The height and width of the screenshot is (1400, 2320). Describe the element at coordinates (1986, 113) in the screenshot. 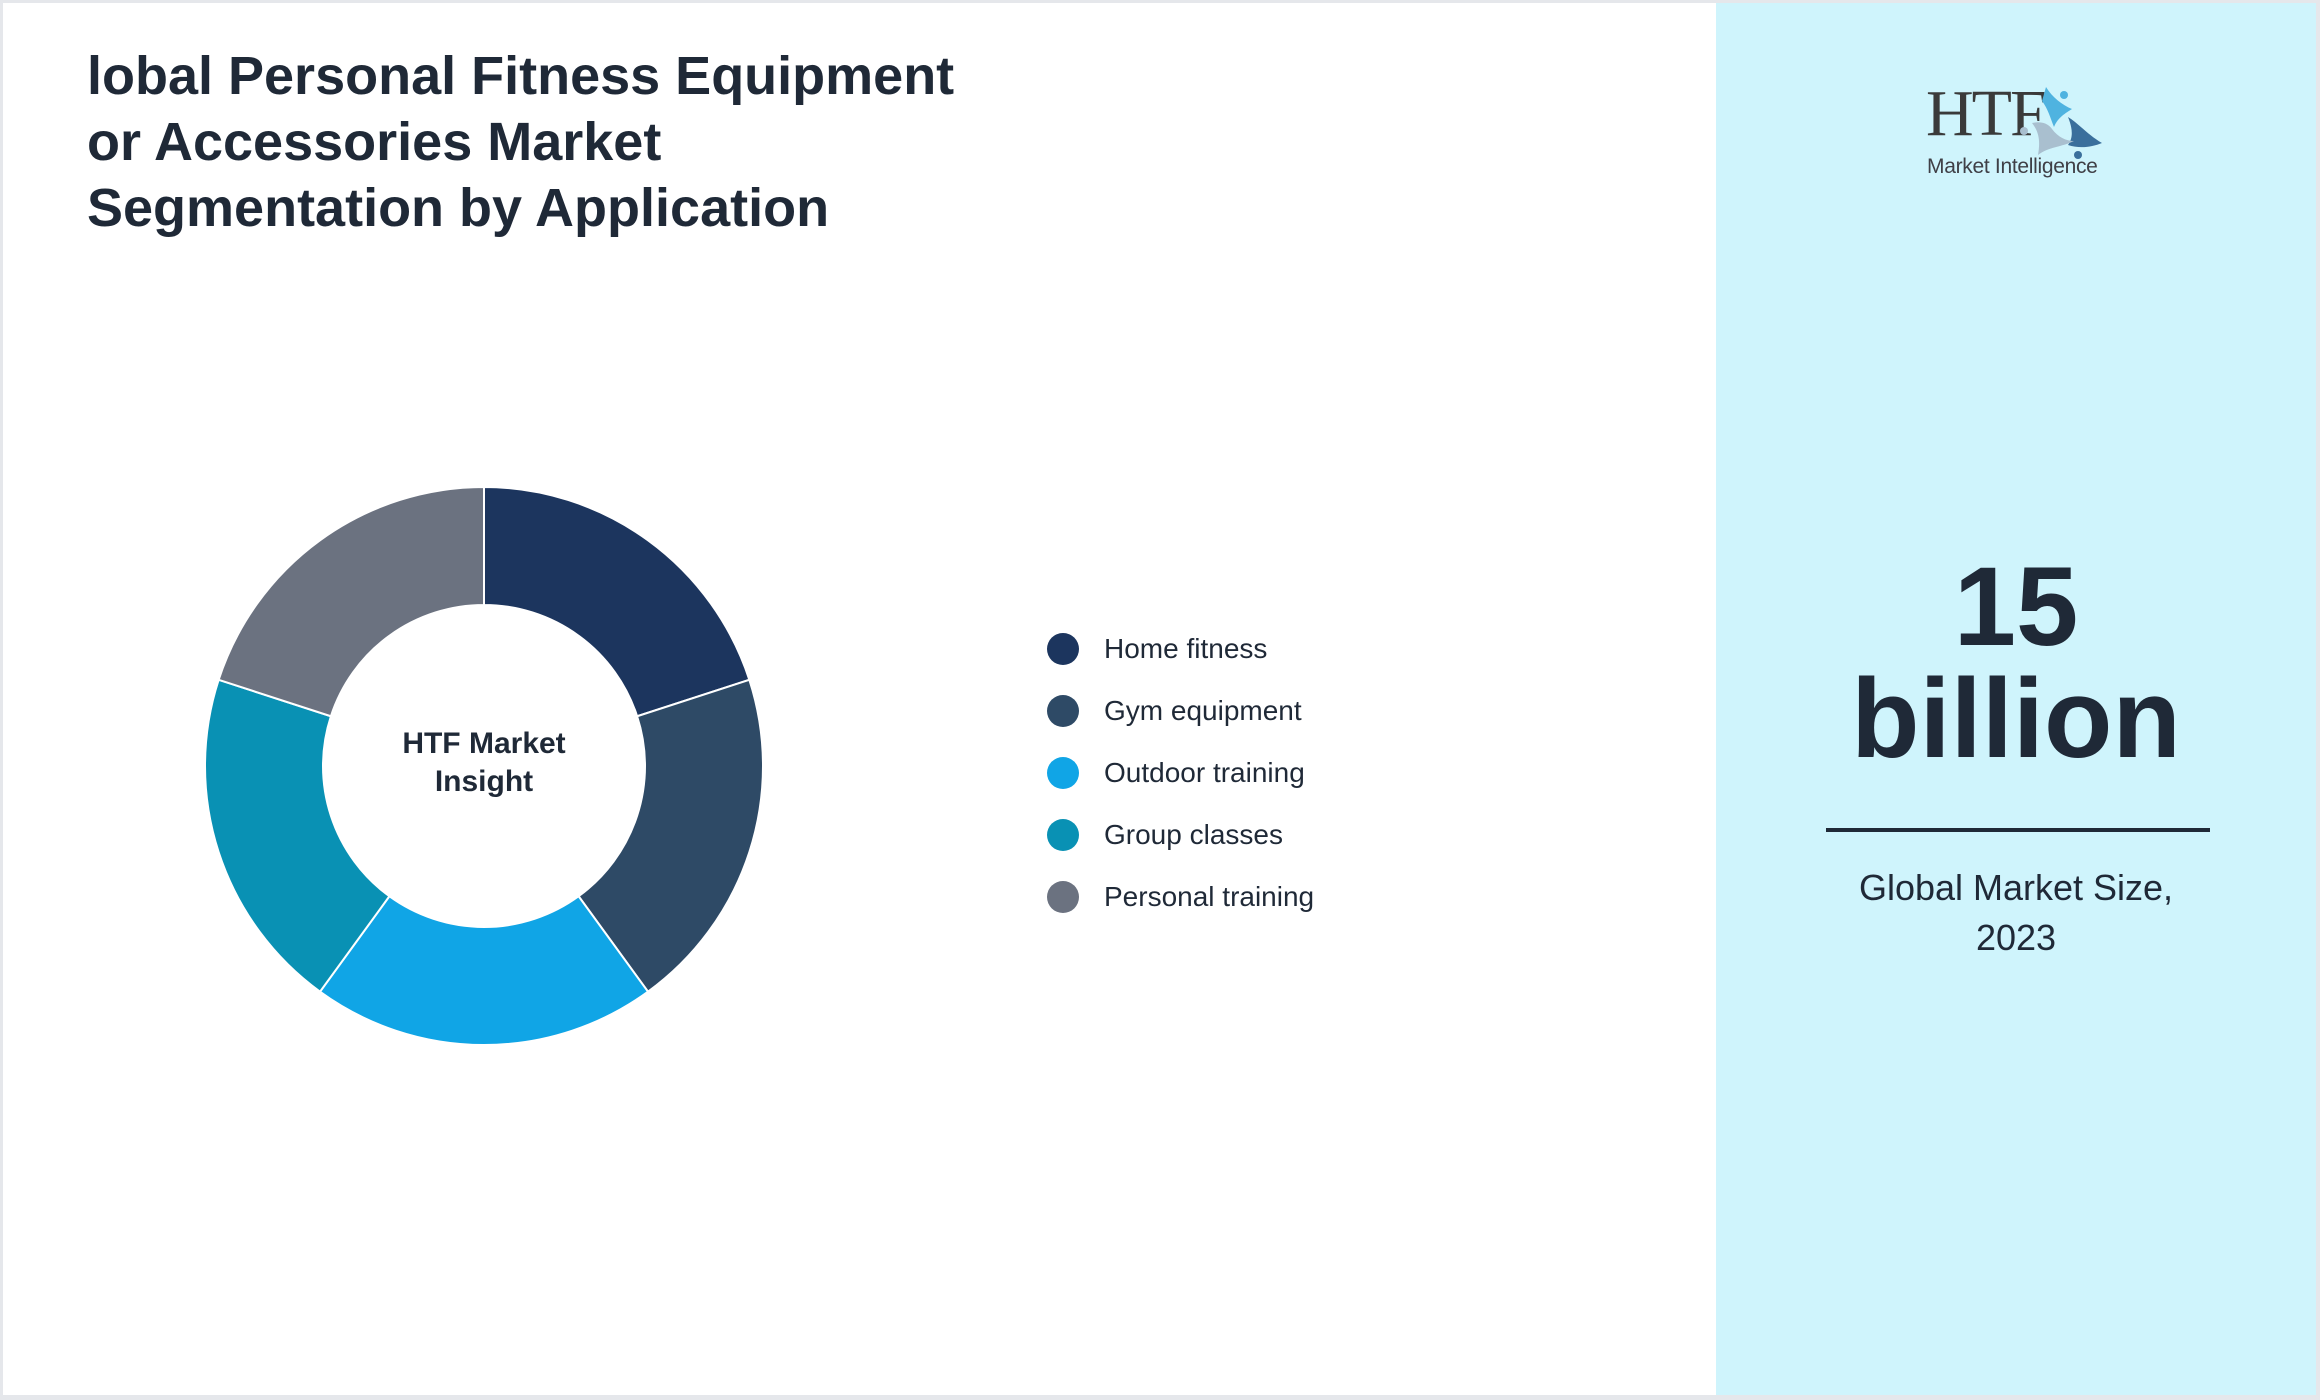

I see `logo-brand-text: HTF` at that location.